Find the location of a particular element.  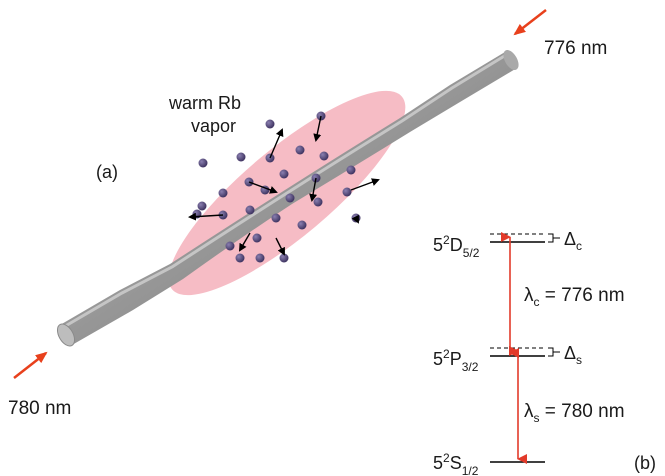

detuning-bracket-s is located at coordinates (554, 352).